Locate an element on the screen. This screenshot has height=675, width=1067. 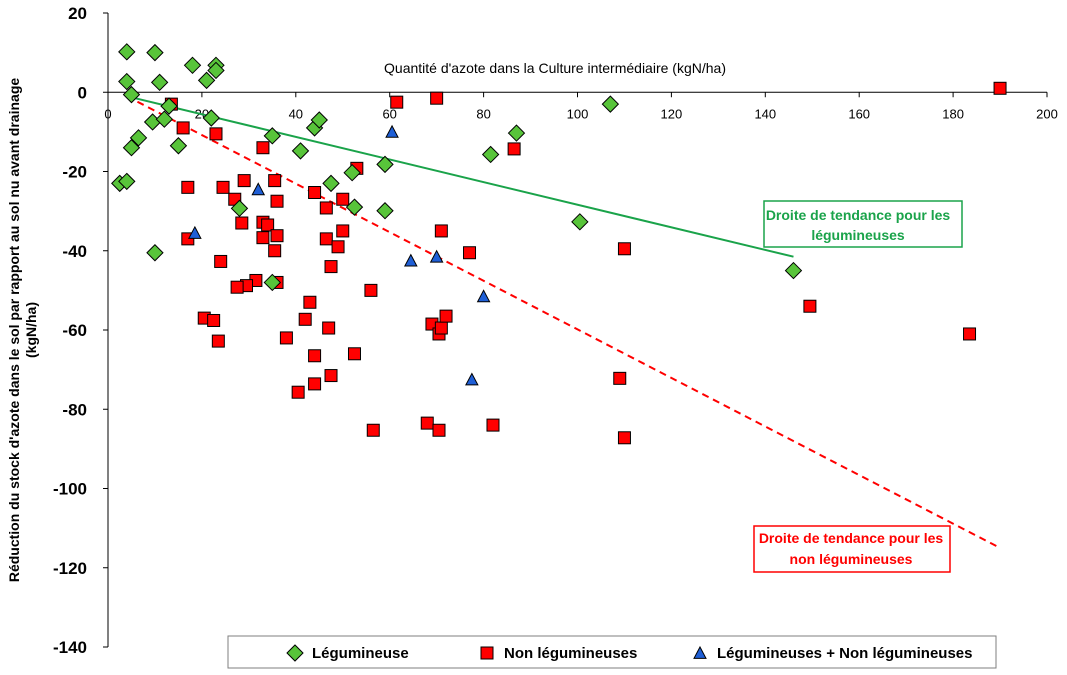
trendline-label-legumes-line1: Droite de tendance pour les is located at coordinates (858, 215).